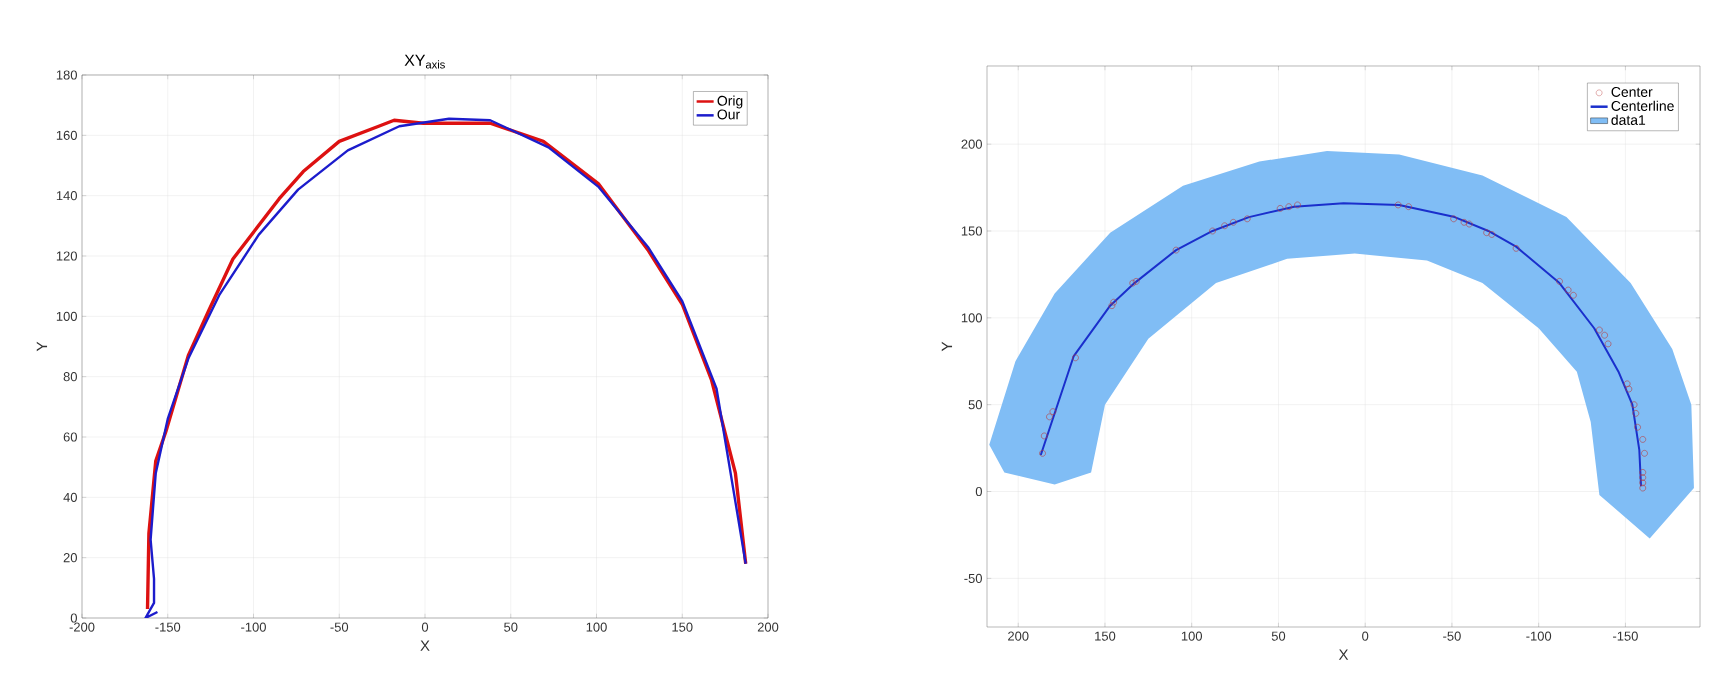 The height and width of the screenshot is (699, 1728). Describe the element at coordinates (728, 114) in the screenshot. I see `legend-label: Our` at that location.